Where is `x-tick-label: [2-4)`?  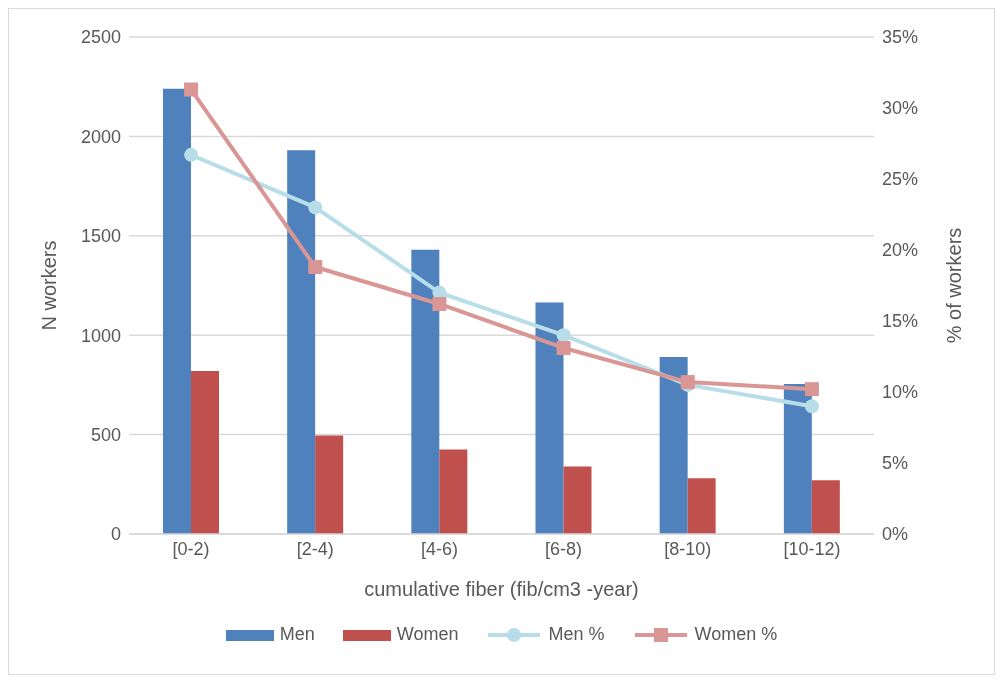 x-tick-label: [2-4) is located at coordinates (315, 548).